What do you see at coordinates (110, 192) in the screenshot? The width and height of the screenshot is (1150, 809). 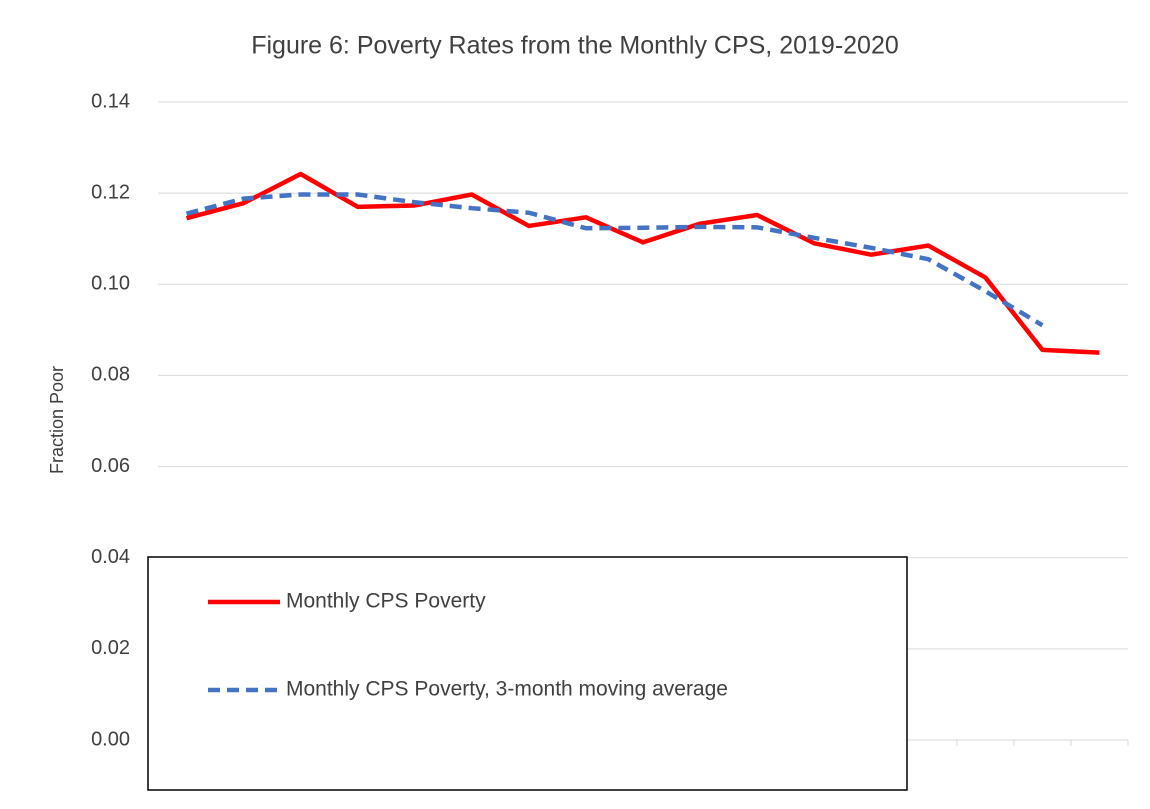 I see `y-tick-label: 0.12` at bounding box center [110, 192].